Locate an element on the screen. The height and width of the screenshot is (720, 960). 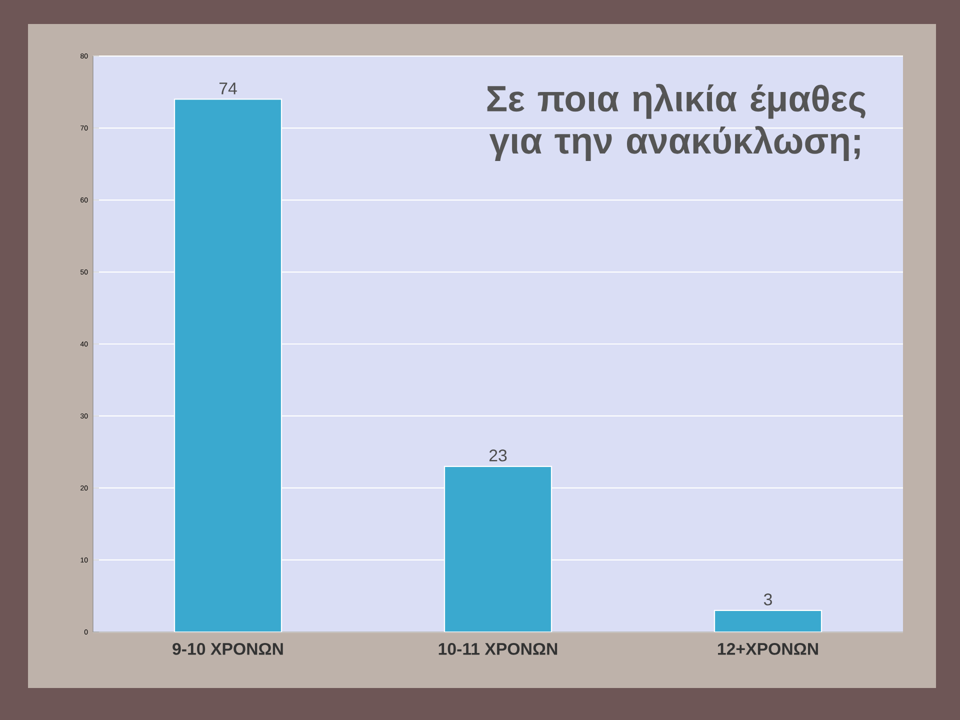
data-label: 3 is located at coordinates (768, 599).